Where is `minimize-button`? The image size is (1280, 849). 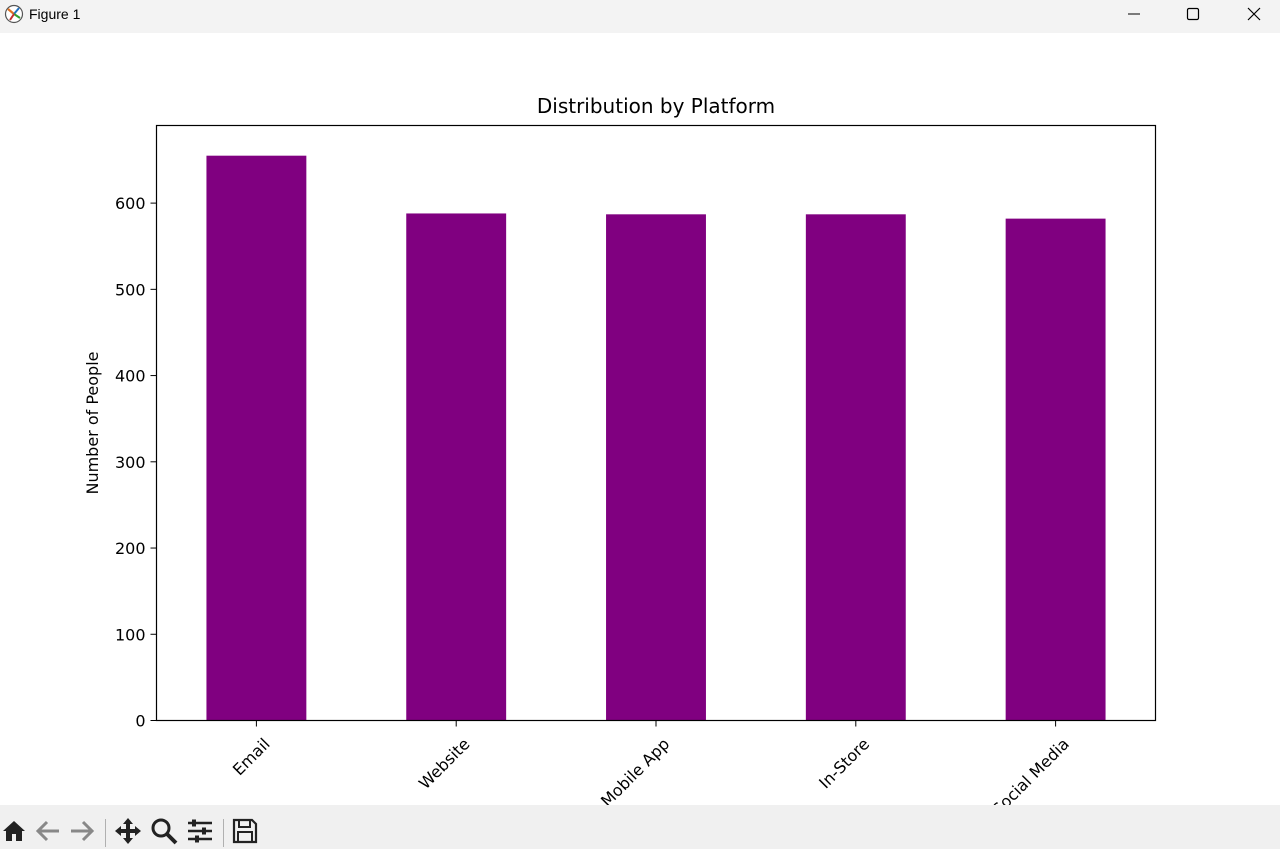 minimize-button is located at coordinates (1134, 14).